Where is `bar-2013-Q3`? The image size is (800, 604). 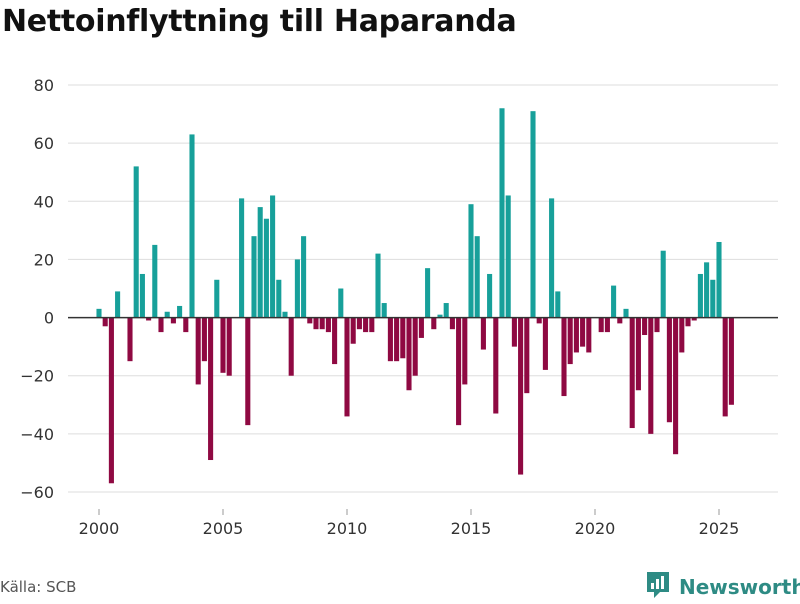 bar-2013-Q3 is located at coordinates (434, 323).